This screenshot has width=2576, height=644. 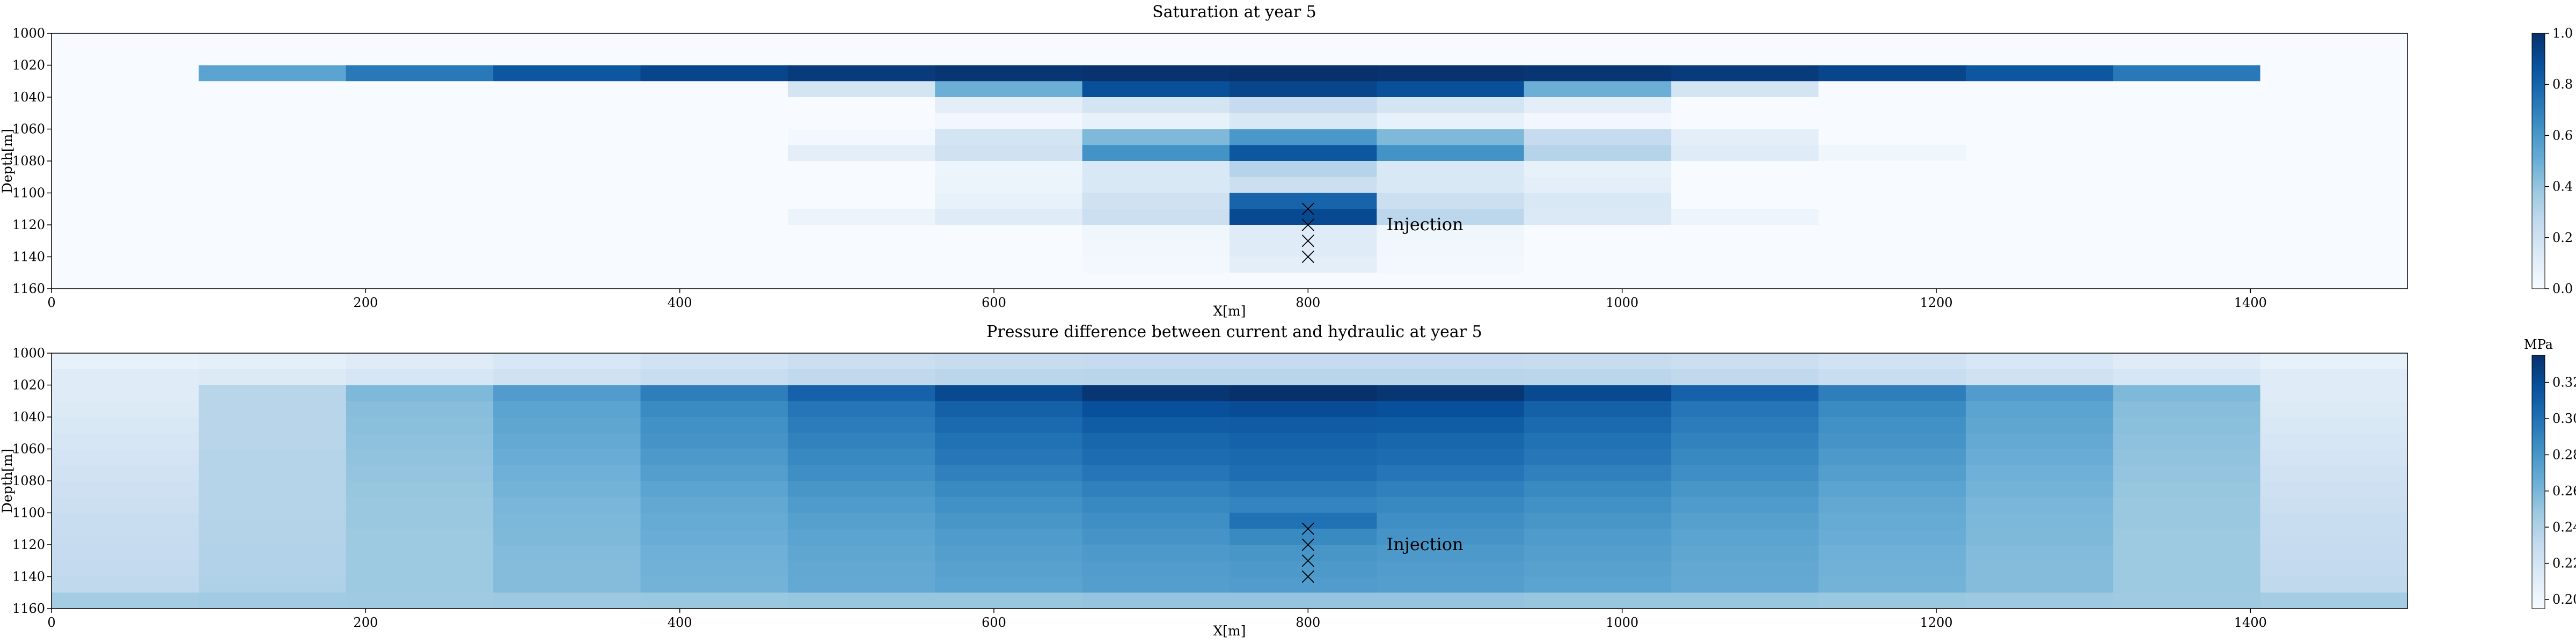 I want to click on x-tick-label: 1200, so click(x=1936, y=302).